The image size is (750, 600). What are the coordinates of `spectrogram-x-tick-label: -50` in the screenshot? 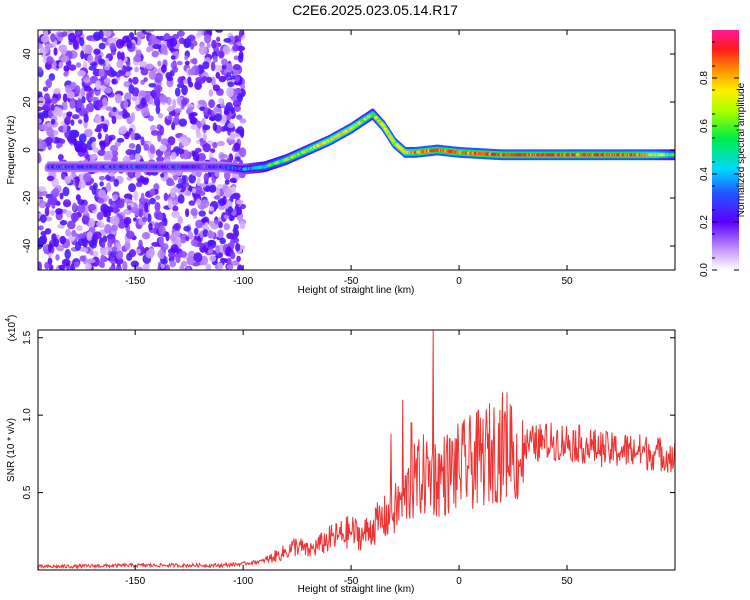 It's located at (351, 281).